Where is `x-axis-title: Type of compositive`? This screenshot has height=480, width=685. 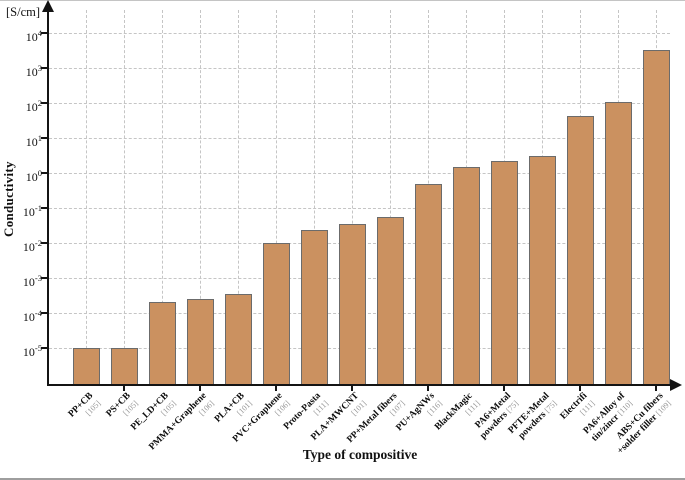
x-axis-title: Type of compositive is located at coordinates (360, 454).